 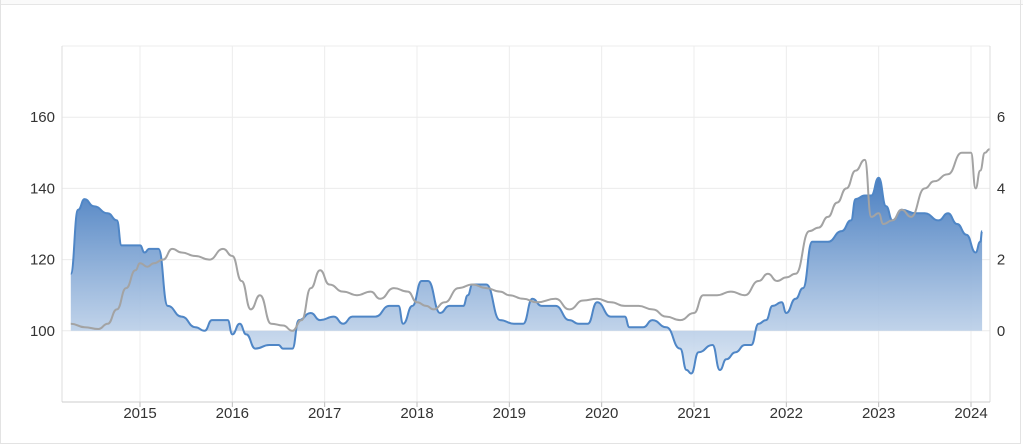 I want to click on x-tick-label: 2017, so click(x=324, y=413).